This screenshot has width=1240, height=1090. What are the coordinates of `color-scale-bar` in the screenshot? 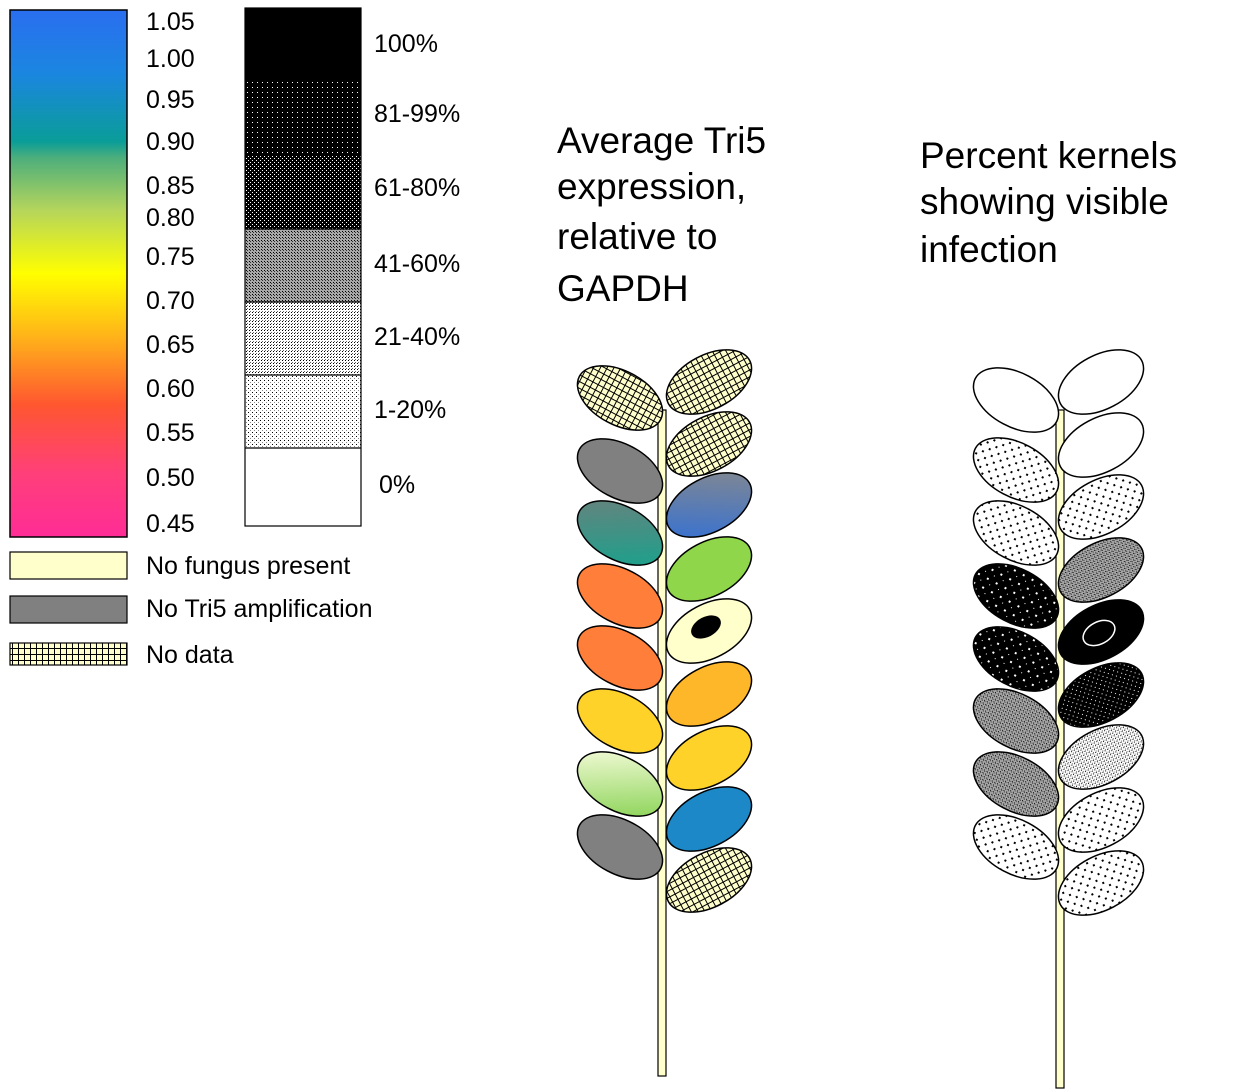 It's located at (68, 273).